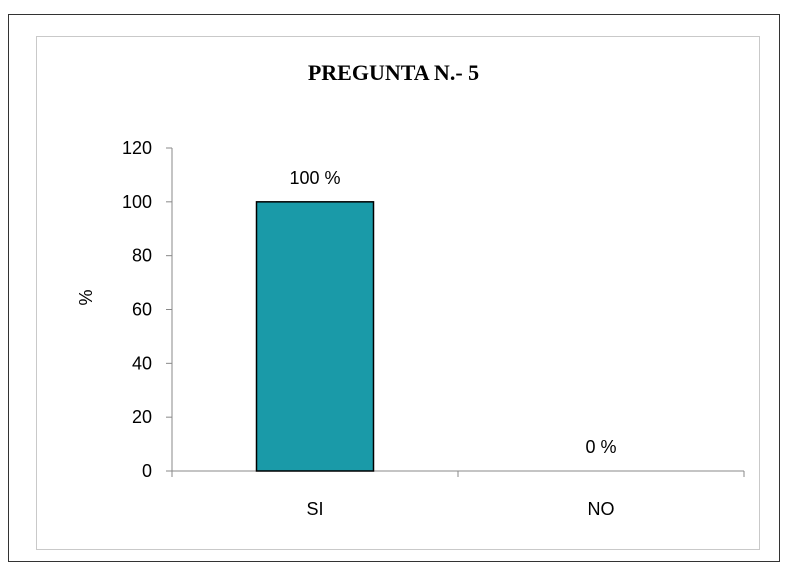 The height and width of the screenshot is (570, 787). I want to click on y-tick-label: 120, so click(137, 148).